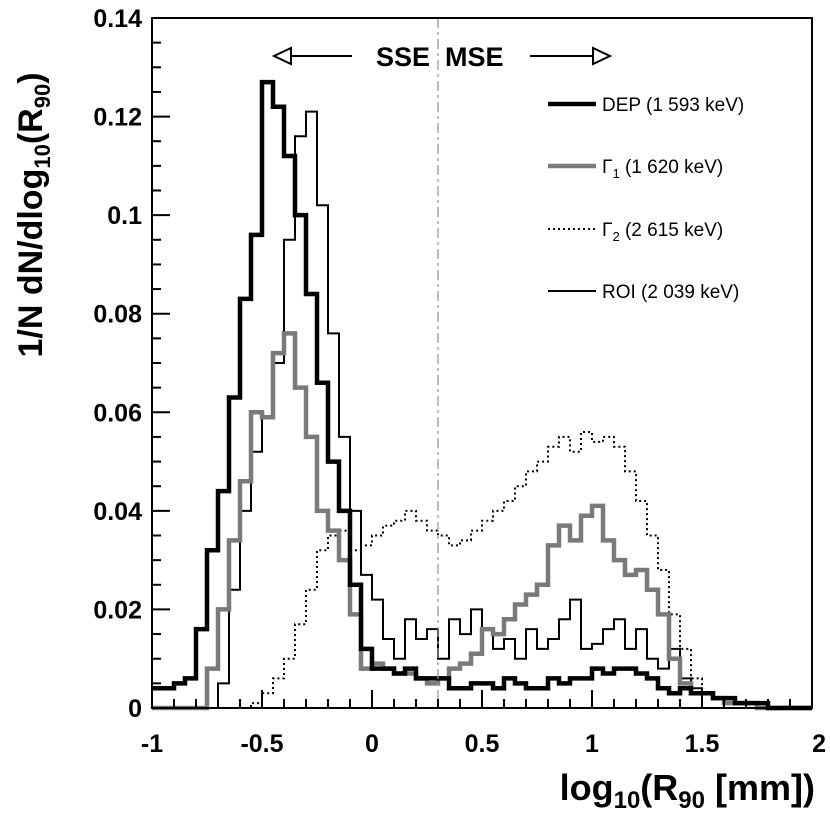 The image size is (830, 830). What do you see at coordinates (152, 744) in the screenshot?
I see `x-tick-label: -1` at bounding box center [152, 744].